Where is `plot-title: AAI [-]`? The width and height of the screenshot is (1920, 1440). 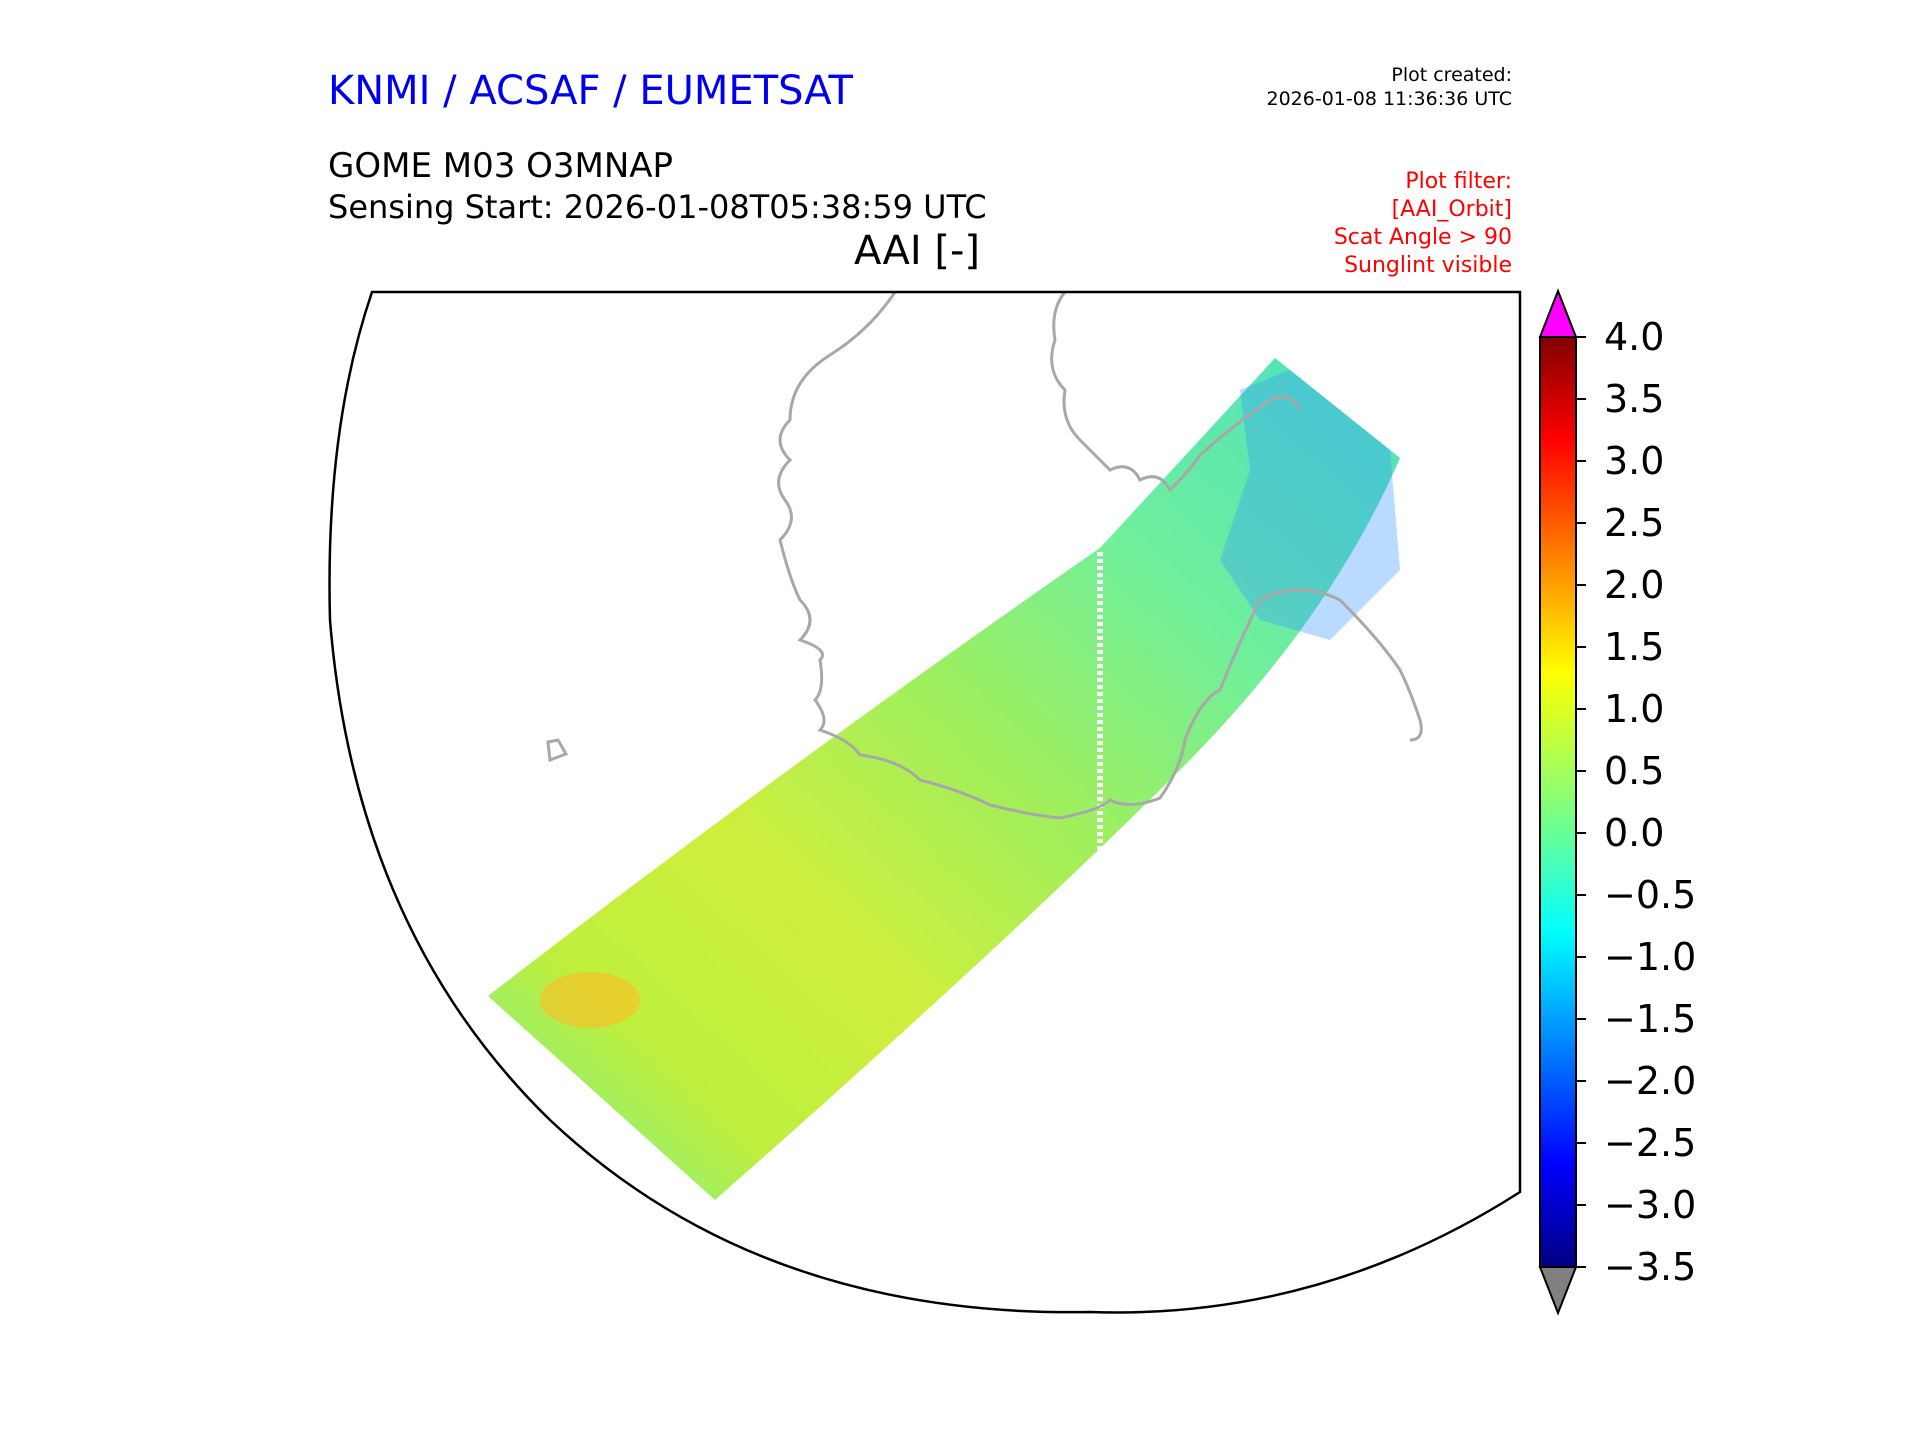 plot-title: AAI [-] is located at coordinates (917, 251).